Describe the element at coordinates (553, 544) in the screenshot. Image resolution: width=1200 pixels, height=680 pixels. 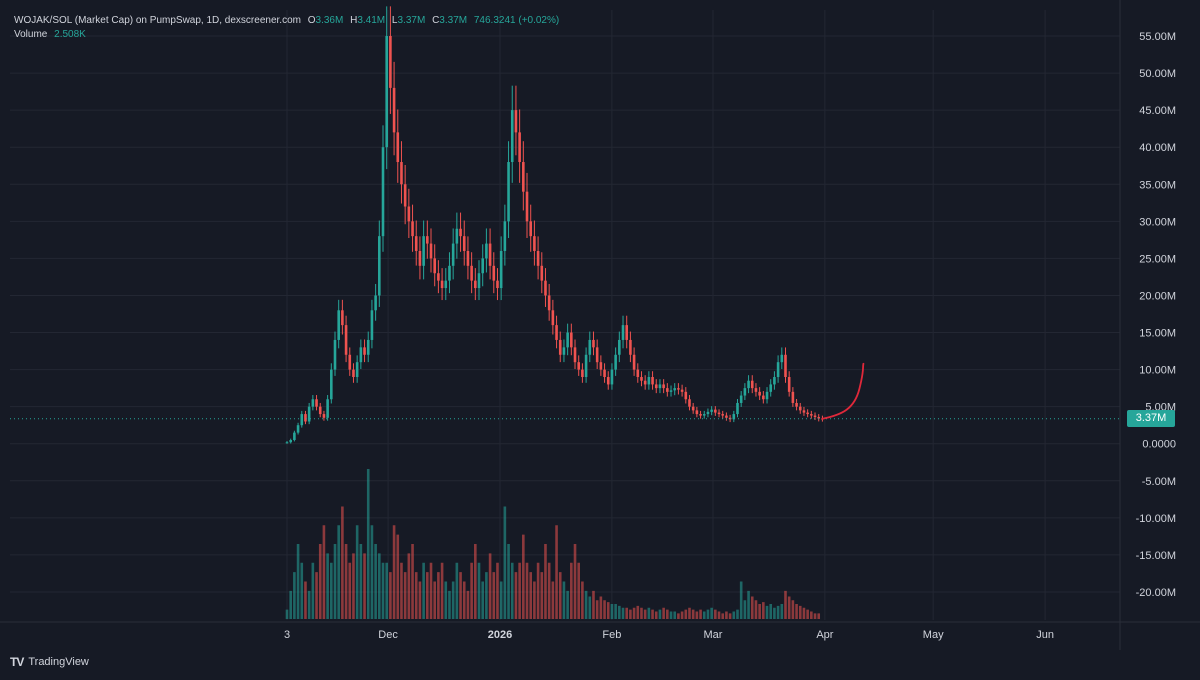
I see `volume-bars` at that location.